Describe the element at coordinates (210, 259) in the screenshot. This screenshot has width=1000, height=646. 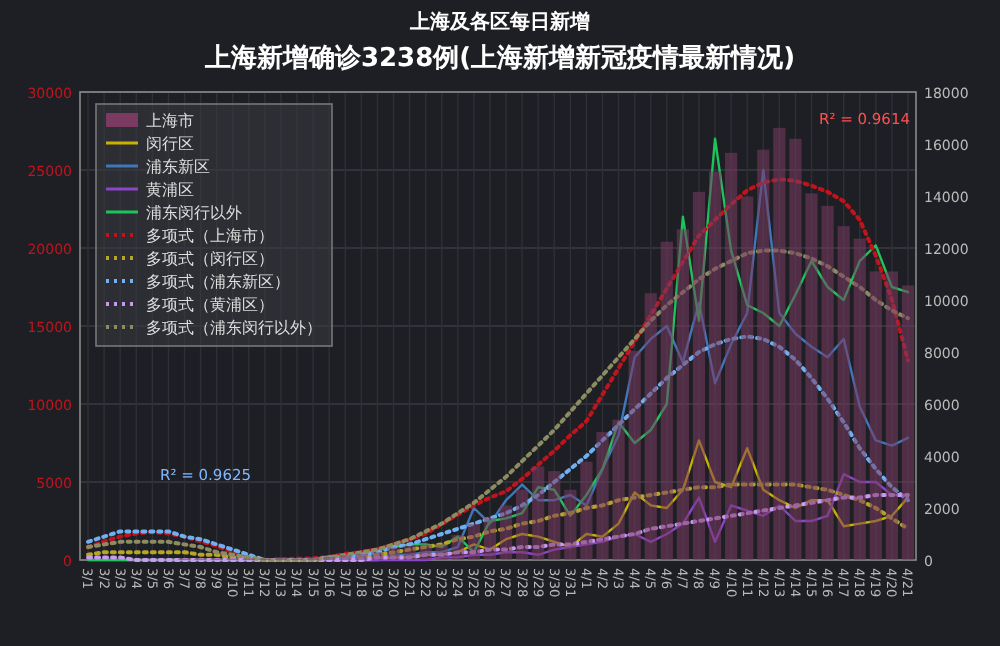
I see `legend-label: 多项式（闵行区）` at that location.